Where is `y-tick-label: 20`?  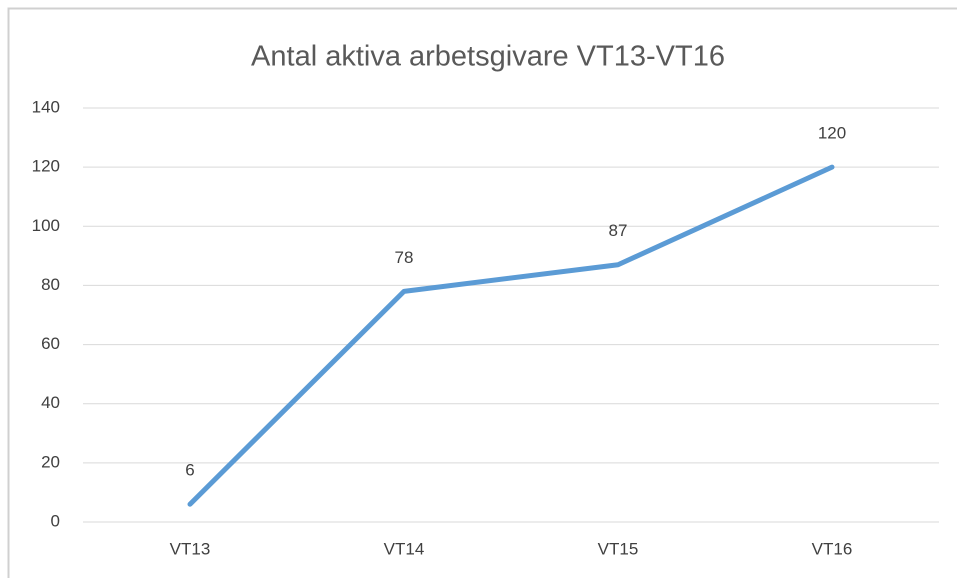 y-tick-label: 20 is located at coordinates (50, 461).